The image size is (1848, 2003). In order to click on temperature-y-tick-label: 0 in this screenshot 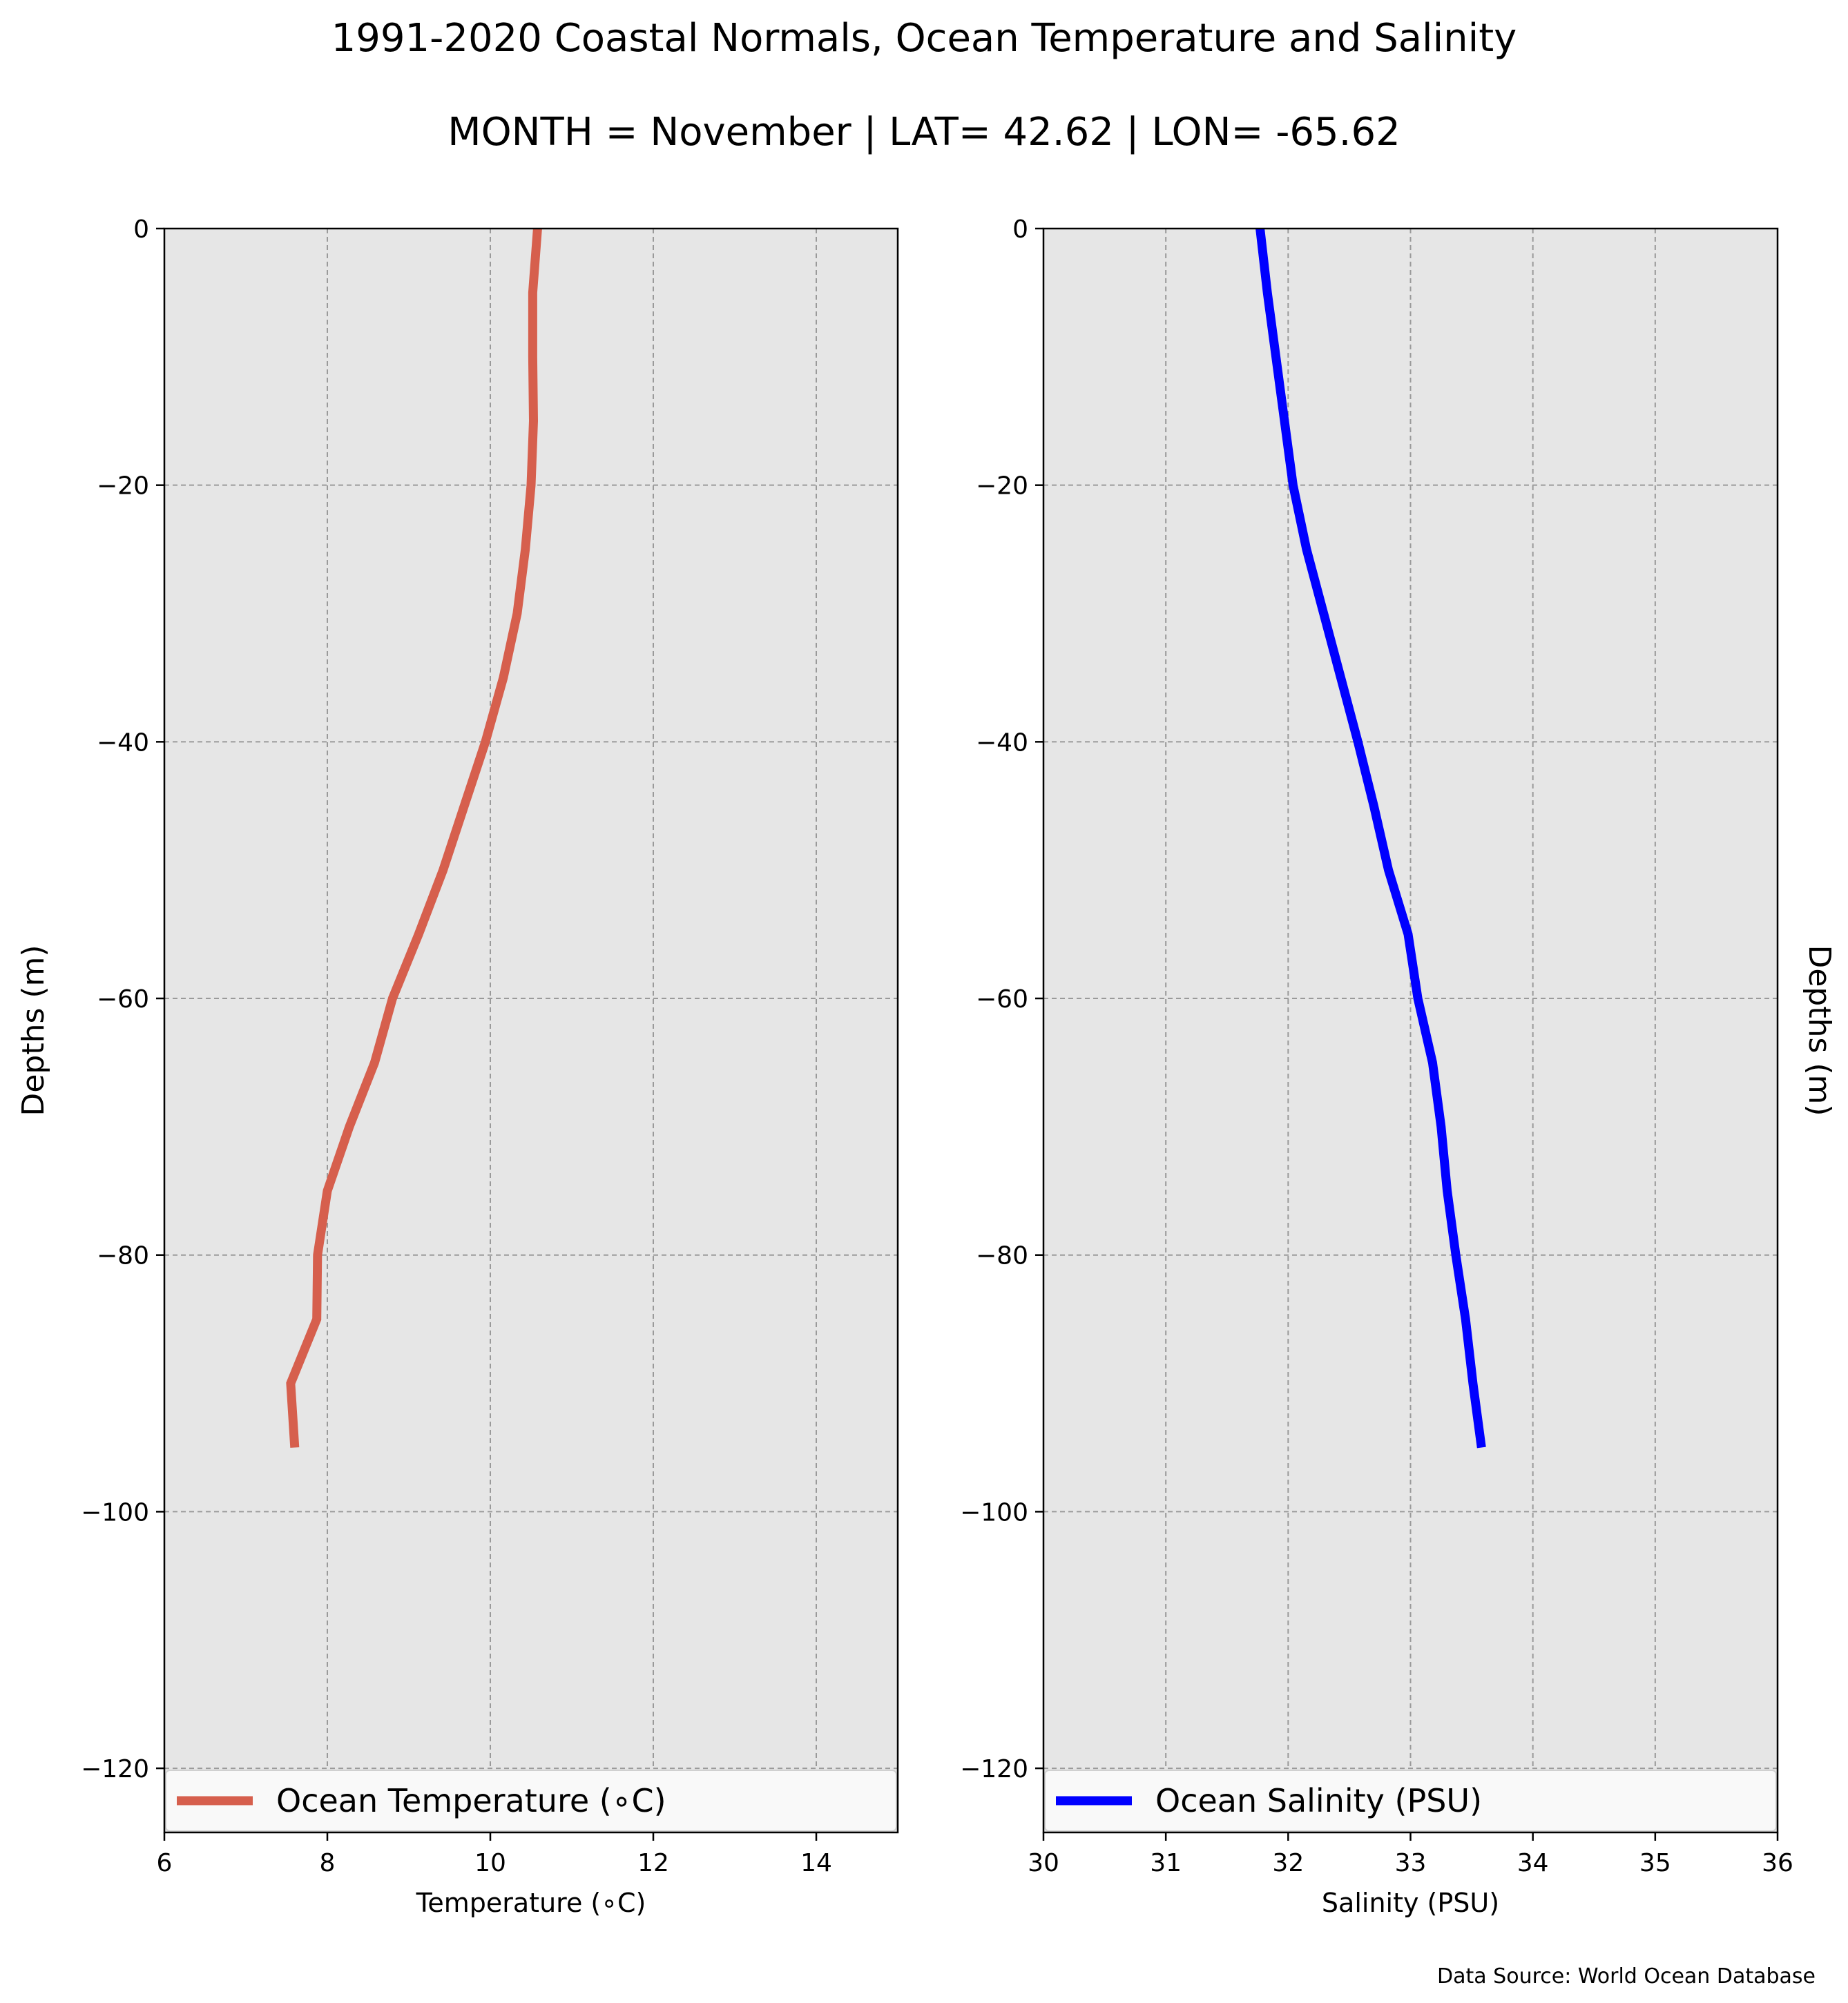, I will do `click(141, 230)`.